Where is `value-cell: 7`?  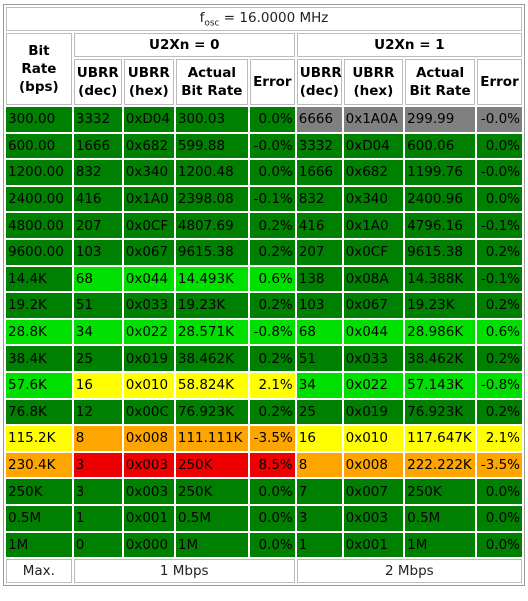 value-cell: 7 is located at coordinates (319, 491).